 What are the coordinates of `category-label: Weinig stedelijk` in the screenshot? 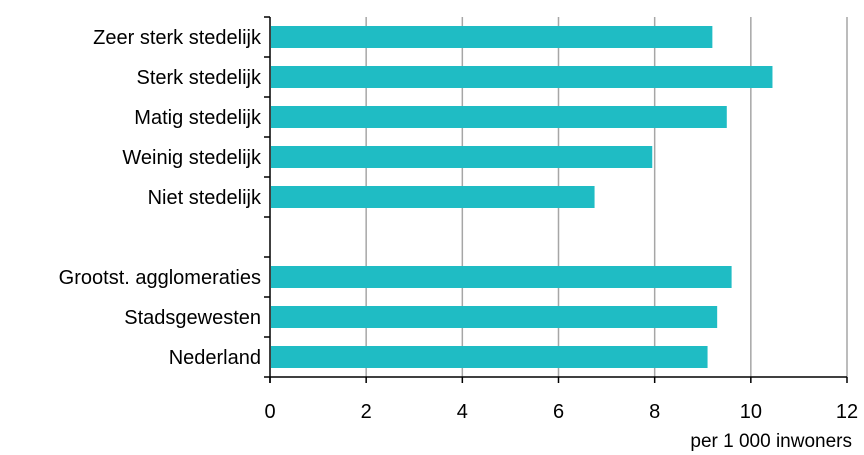 It's located at (192, 158).